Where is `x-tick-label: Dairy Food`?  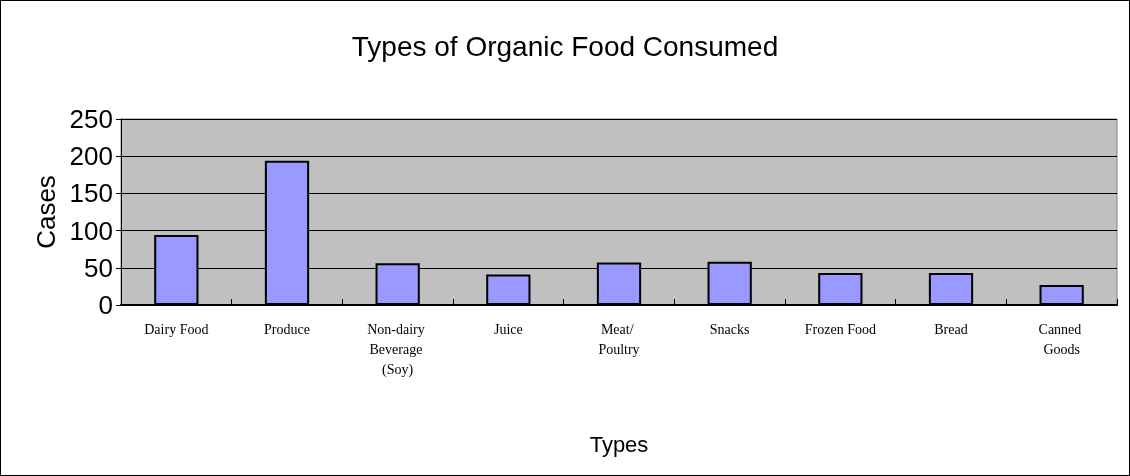
x-tick-label: Dairy Food is located at coordinates (176, 329).